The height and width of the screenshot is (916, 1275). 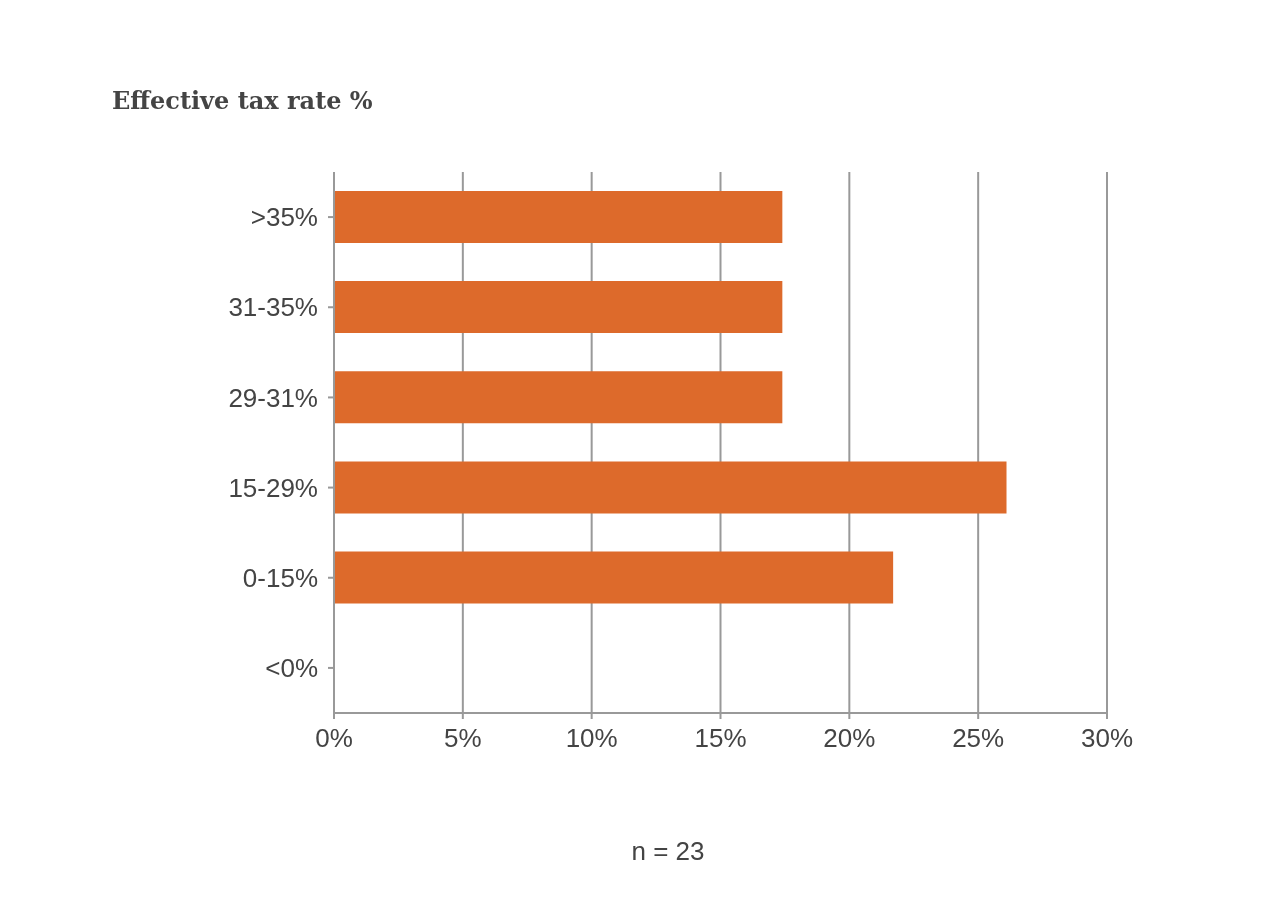 What do you see at coordinates (242, 100) in the screenshot?
I see `chart-title: Effective tax rate %` at bounding box center [242, 100].